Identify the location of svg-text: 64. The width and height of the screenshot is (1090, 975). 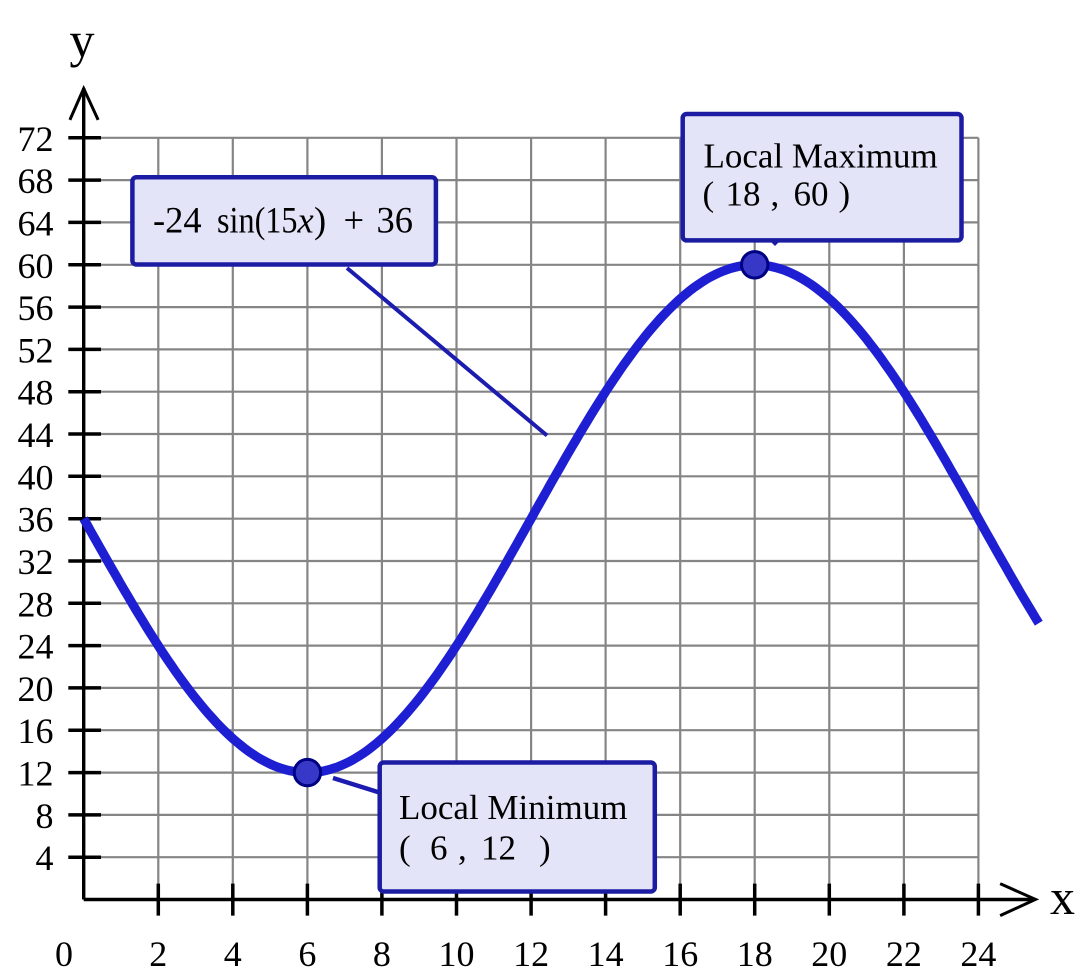
(36, 223).